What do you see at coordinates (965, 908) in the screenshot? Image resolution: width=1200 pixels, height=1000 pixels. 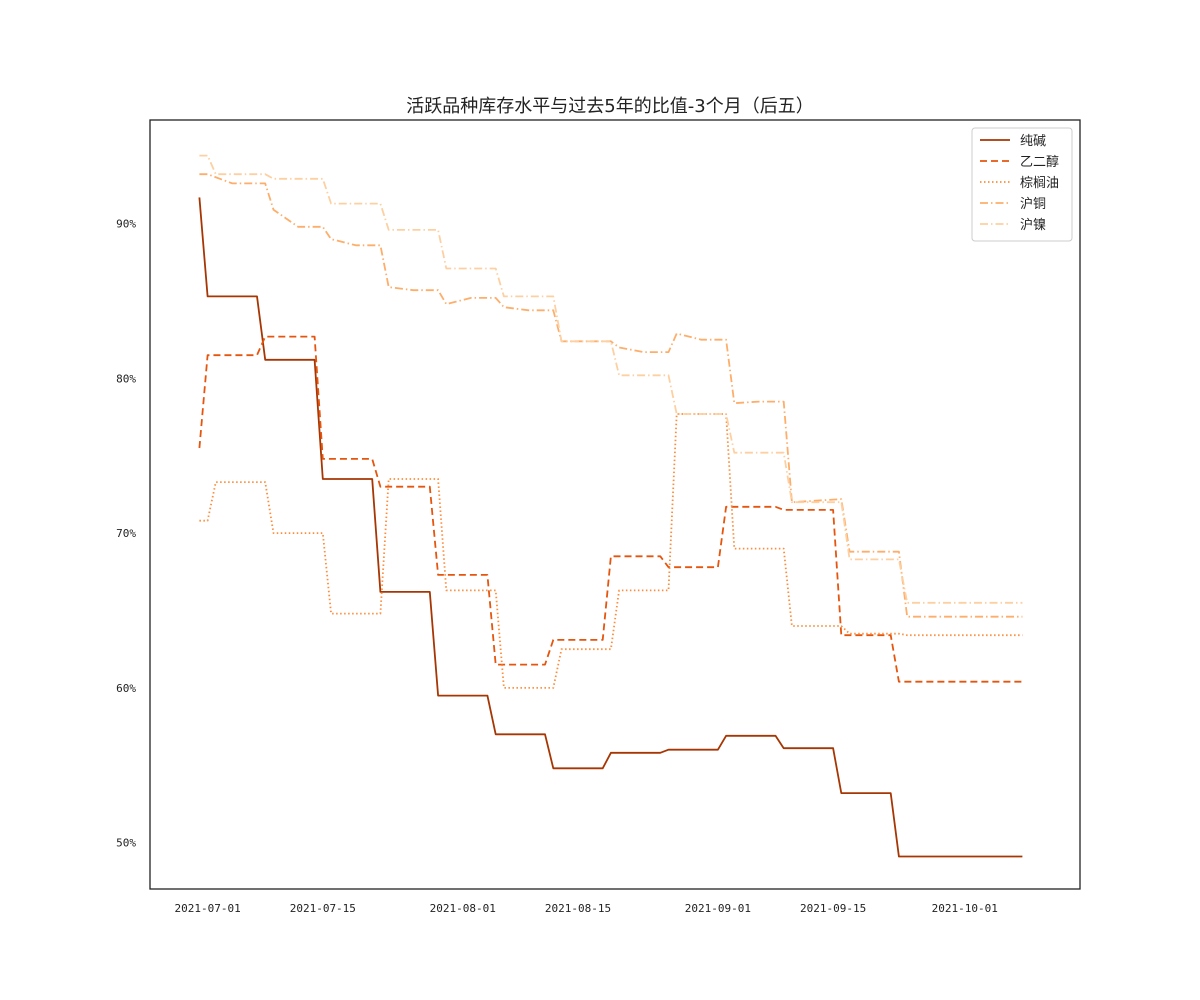 I see `x-tick-label: 2021-10-01` at bounding box center [965, 908].